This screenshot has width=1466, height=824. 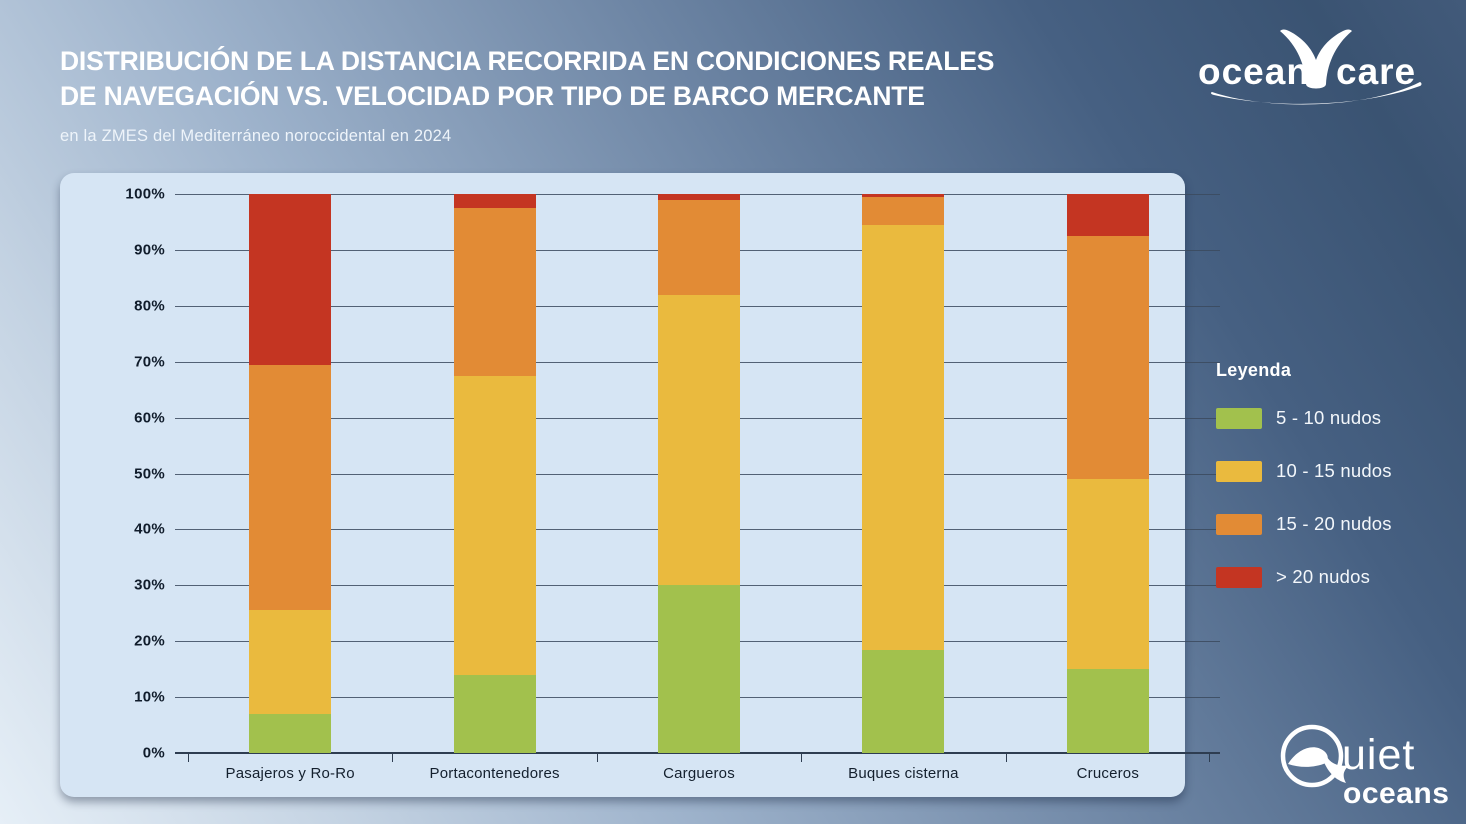 I want to click on legend-item: > 20 nudos, so click(x=1331, y=577).